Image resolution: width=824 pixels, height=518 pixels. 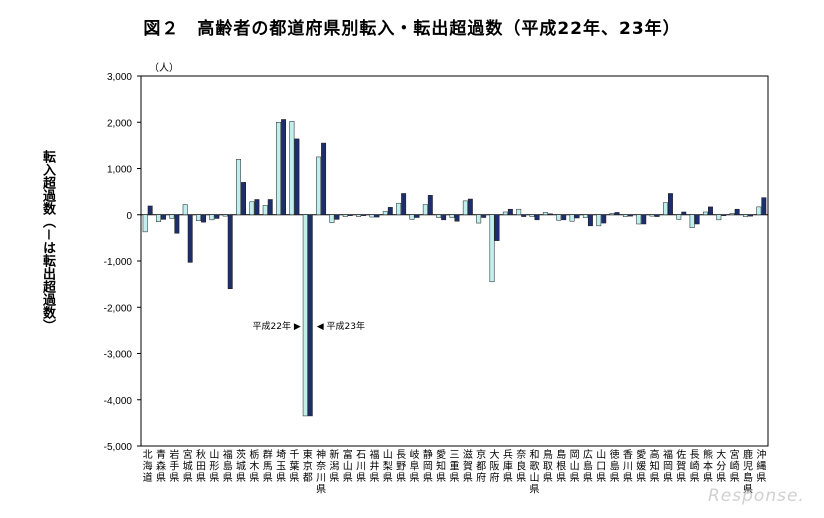 What do you see at coordinates (615, 466) in the screenshot?
I see `category-label: 徳島県` at bounding box center [615, 466].